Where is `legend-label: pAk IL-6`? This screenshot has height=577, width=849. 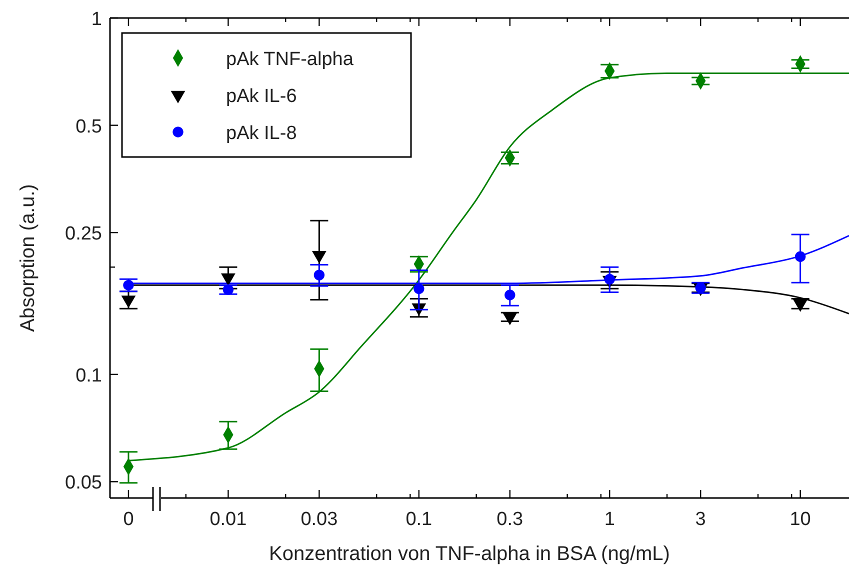 legend-label: pAk IL-6 is located at coordinates (261, 96).